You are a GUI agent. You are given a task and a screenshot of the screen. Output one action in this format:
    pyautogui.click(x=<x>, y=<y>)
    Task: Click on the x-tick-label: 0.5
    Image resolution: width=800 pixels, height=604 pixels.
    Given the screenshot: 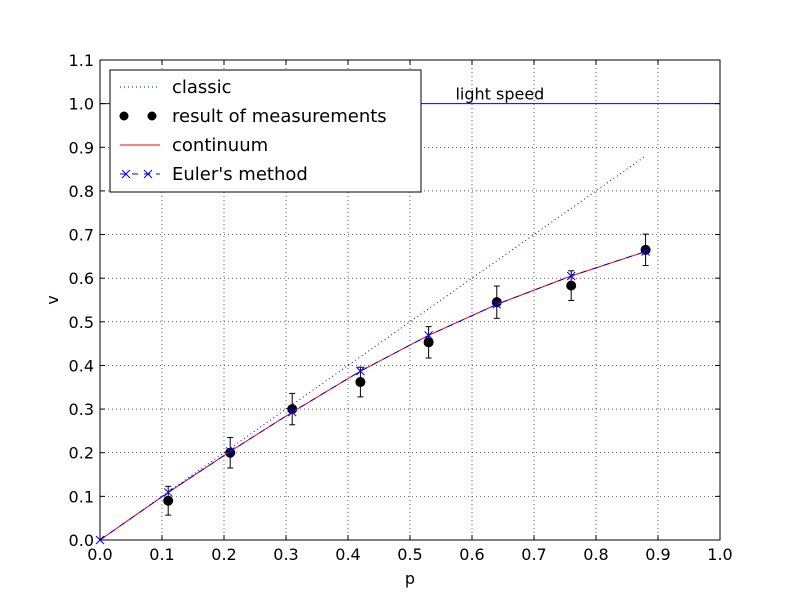 What is the action you would take?
    pyautogui.click(x=409, y=554)
    